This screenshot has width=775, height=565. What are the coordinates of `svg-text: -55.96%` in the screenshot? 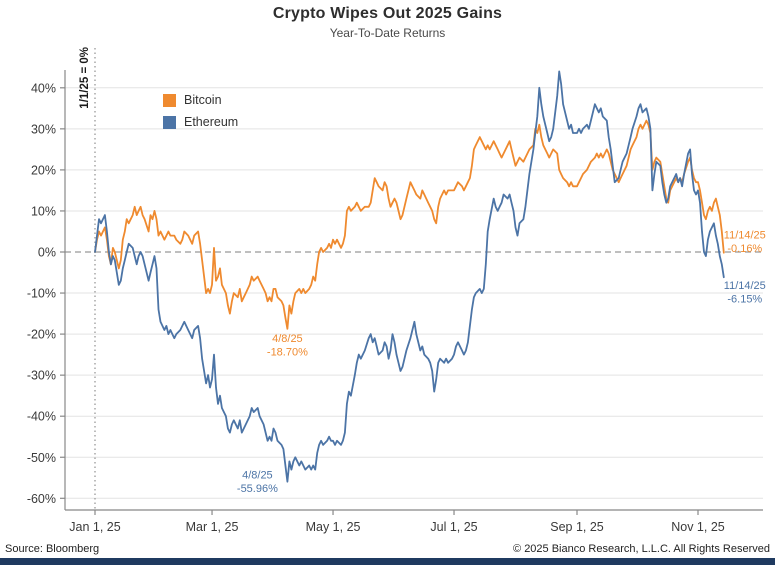 It's located at (257, 489).